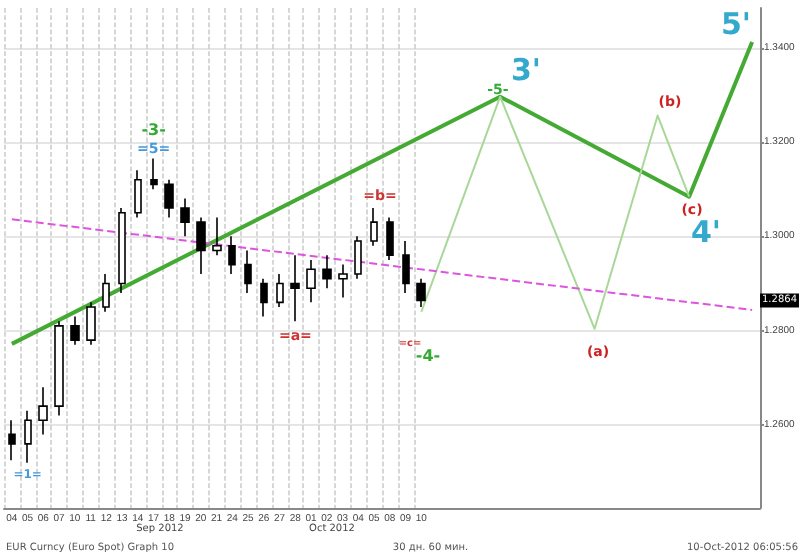 The image size is (804, 556). Describe the element at coordinates (153, 129) in the screenshot. I see `annotation: -3-` at that location.